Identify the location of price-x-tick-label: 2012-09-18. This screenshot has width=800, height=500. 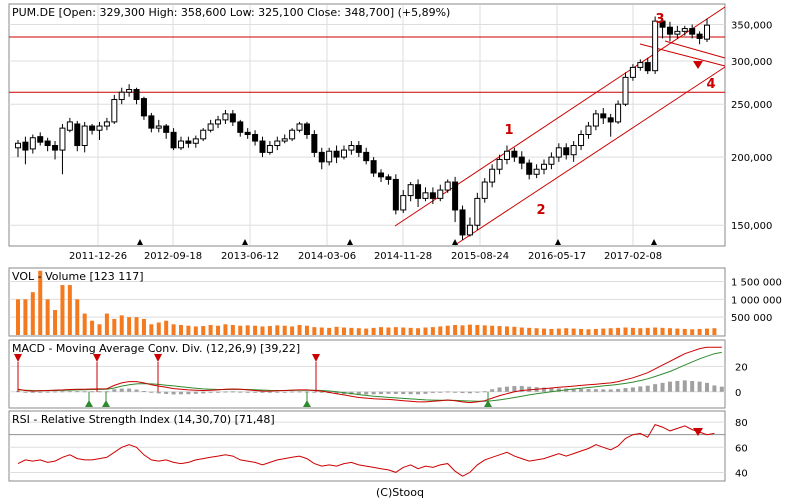
(173, 256).